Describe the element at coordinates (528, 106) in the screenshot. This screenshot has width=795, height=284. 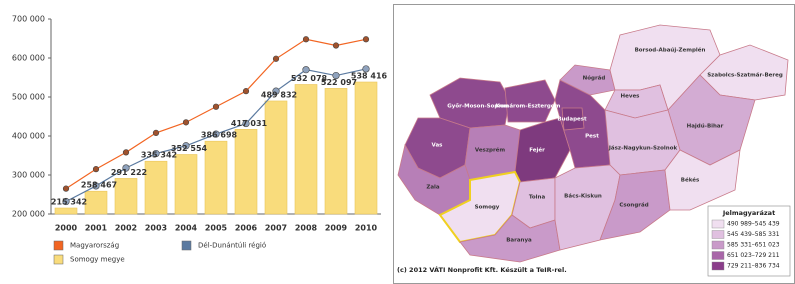
I see `county-label: Komárom-Esztergom` at that location.